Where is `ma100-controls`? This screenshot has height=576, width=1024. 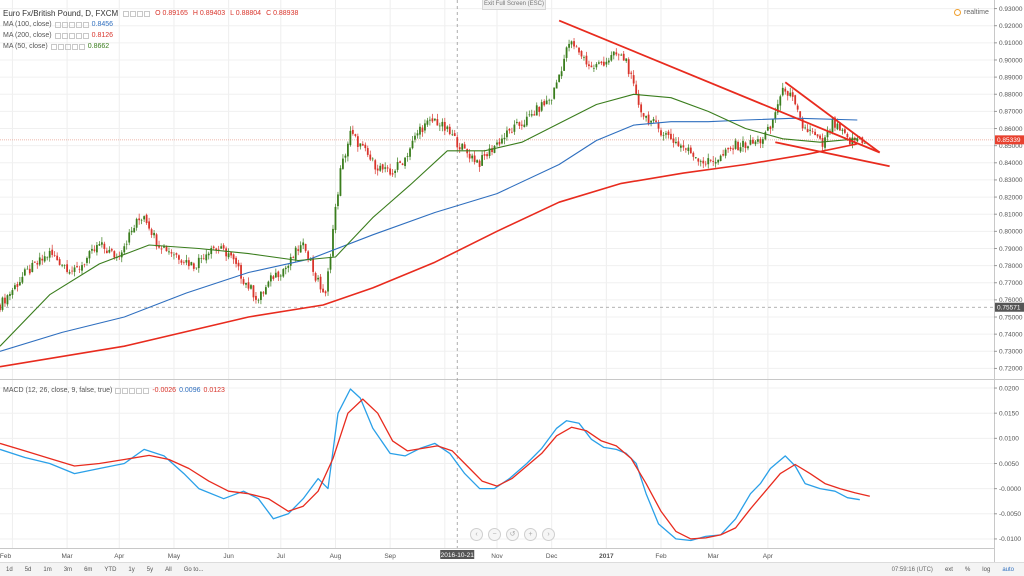
ma100-controls is located at coordinates (71, 25).